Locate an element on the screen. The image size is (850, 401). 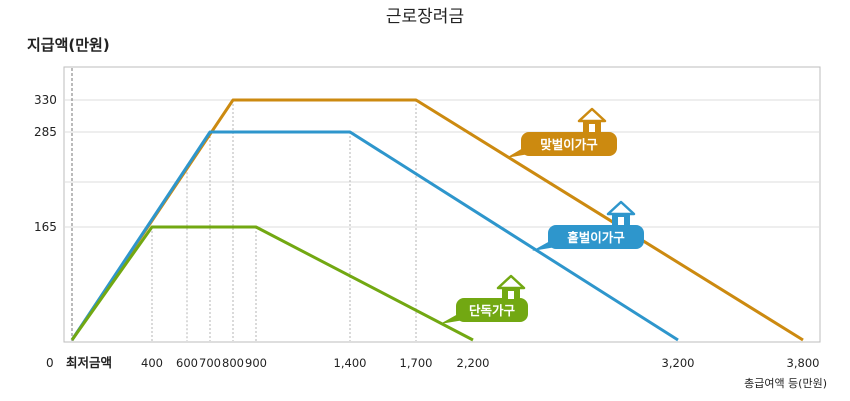
y-tick-label: 165 is located at coordinates (45, 227).